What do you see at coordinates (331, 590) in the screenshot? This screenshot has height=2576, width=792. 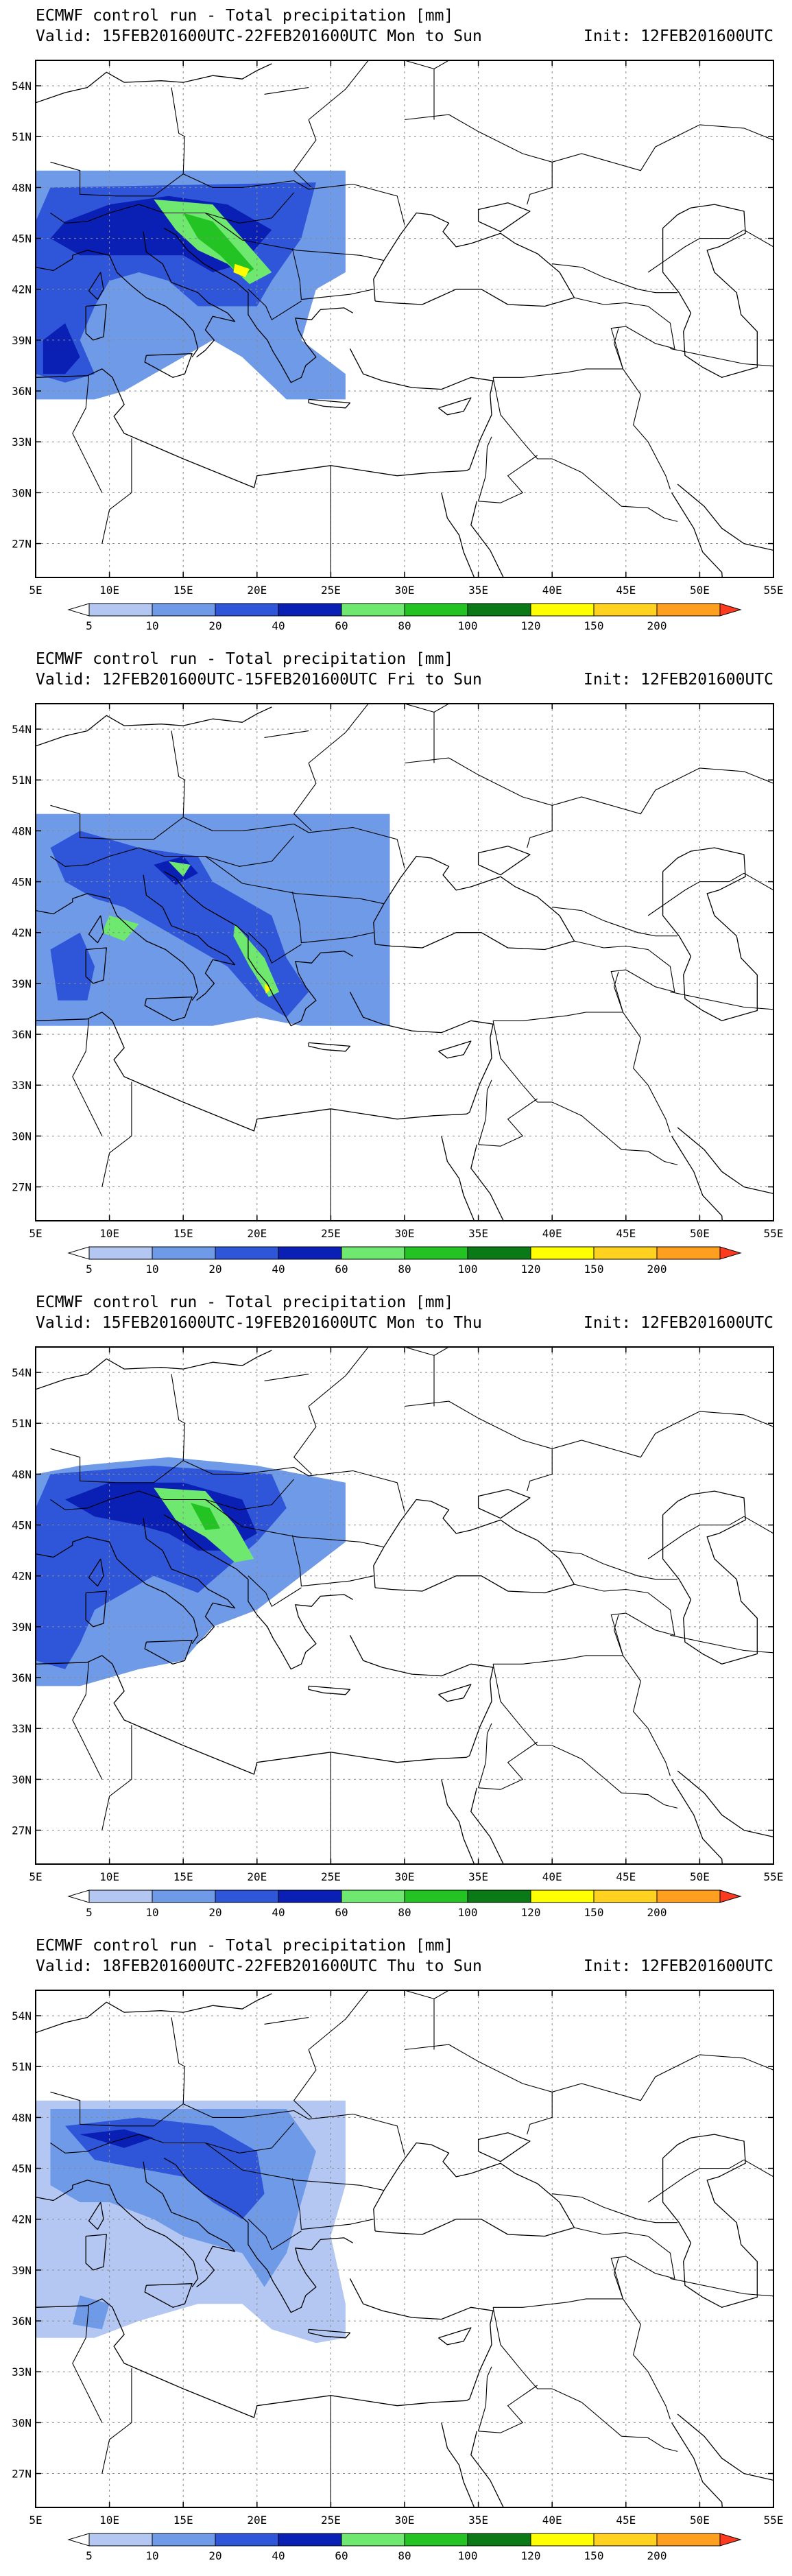 I see `longitude-label: 25E` at bounding box center [331, 590].